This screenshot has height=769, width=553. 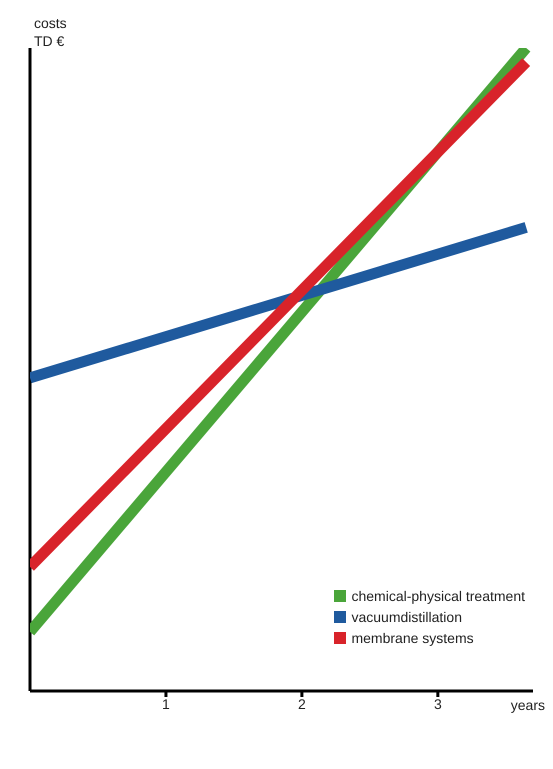 I want to click on x-tick-label: 1, so click(x=166, y=704).